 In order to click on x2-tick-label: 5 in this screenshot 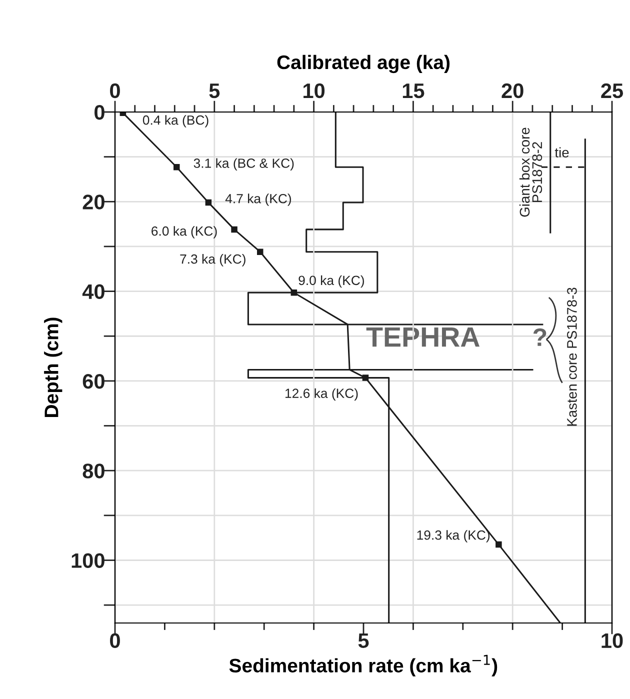, I will do `click(214, 91)`.